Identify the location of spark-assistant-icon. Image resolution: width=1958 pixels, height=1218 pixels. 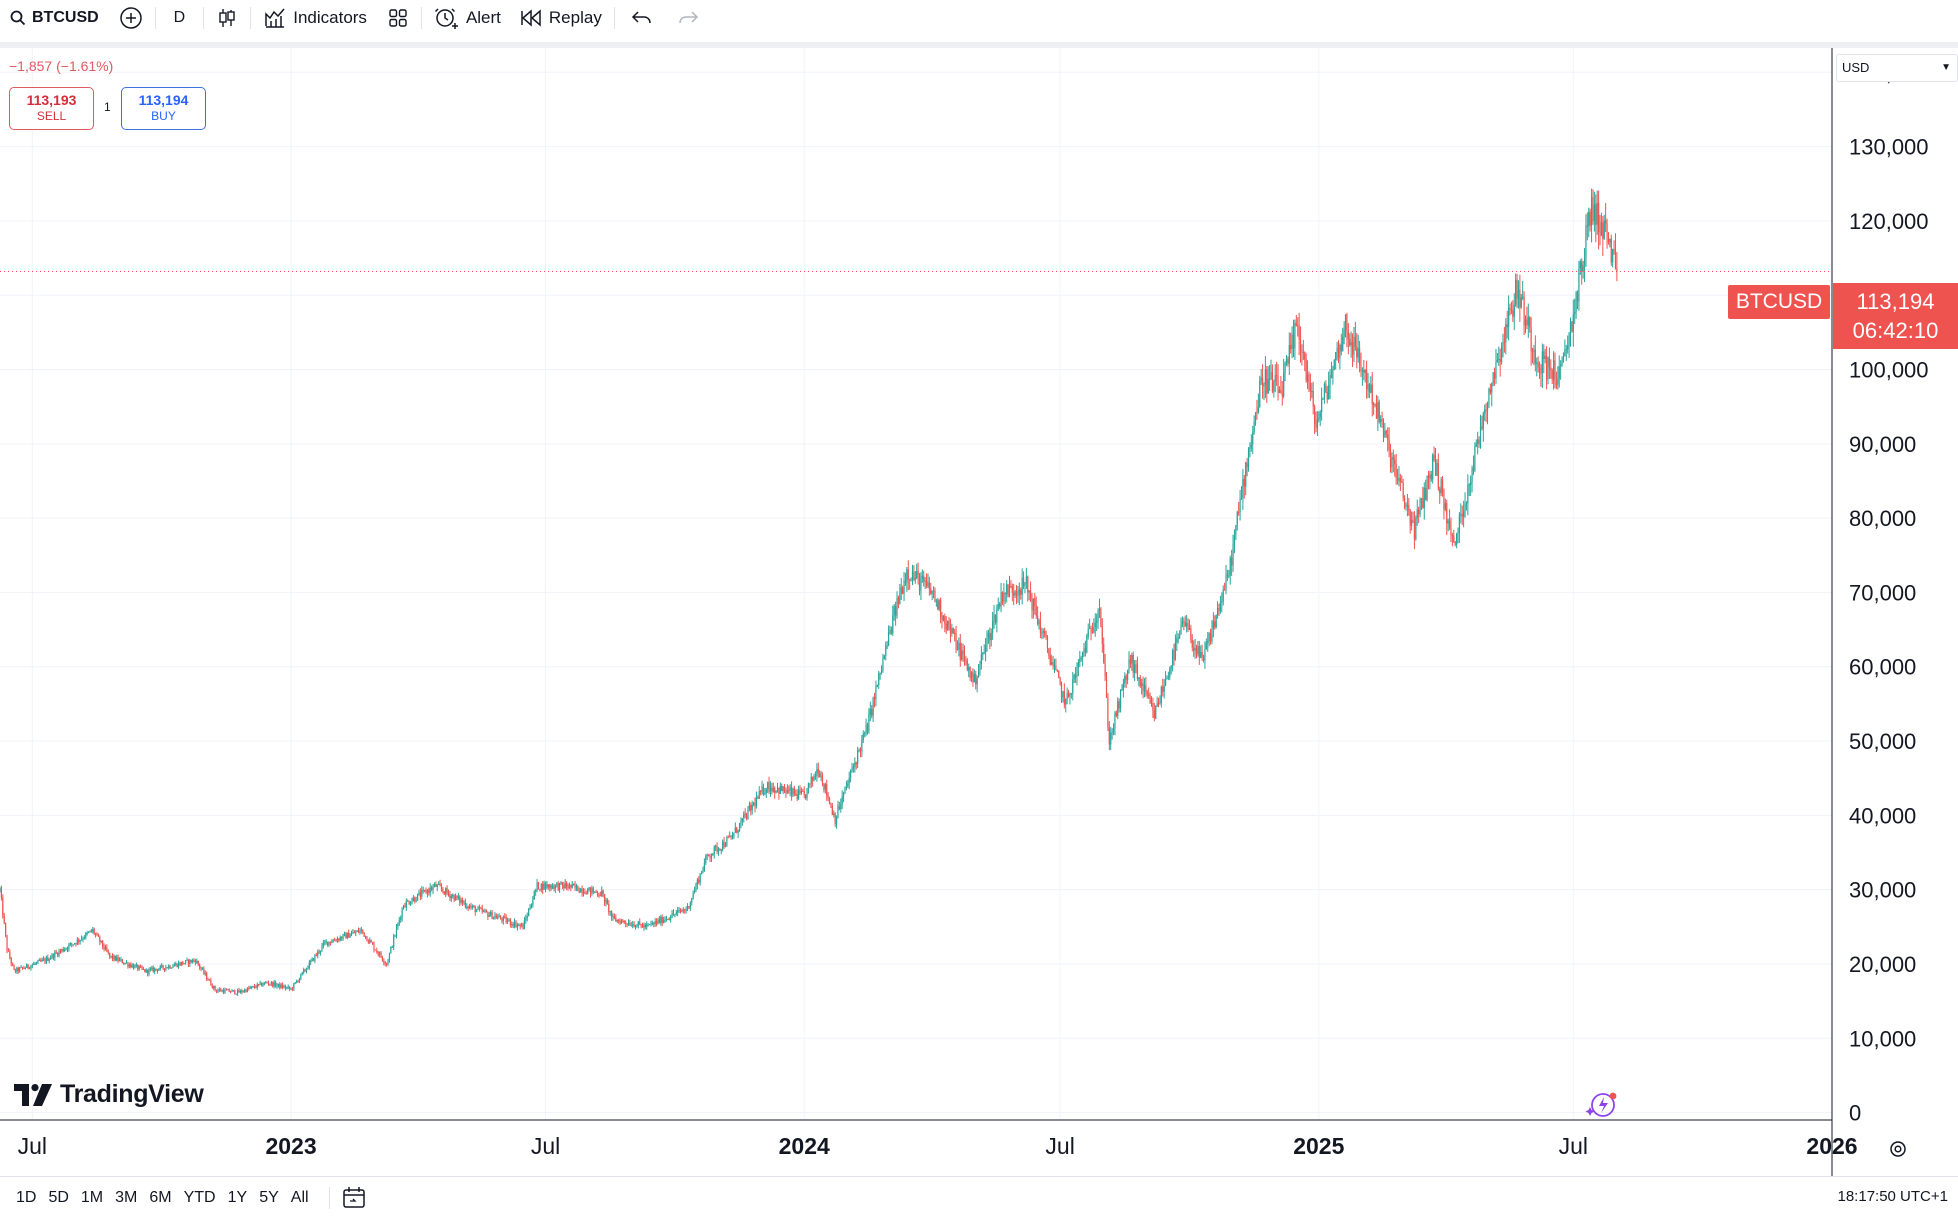
(1603, 1105).